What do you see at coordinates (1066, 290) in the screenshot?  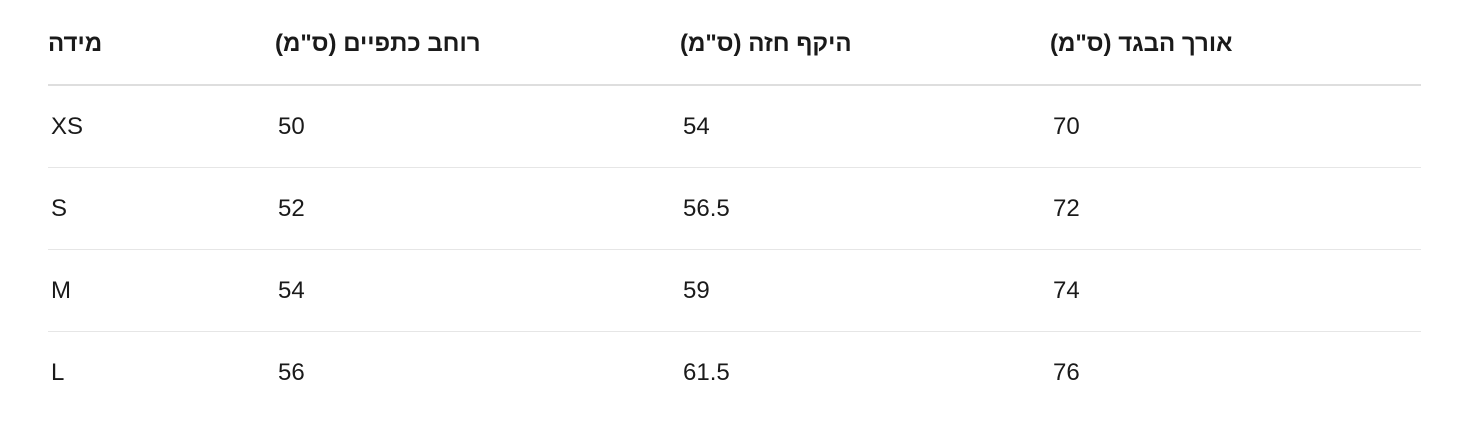 I see `cell-value: 74` at bounding box center [1066, 290].